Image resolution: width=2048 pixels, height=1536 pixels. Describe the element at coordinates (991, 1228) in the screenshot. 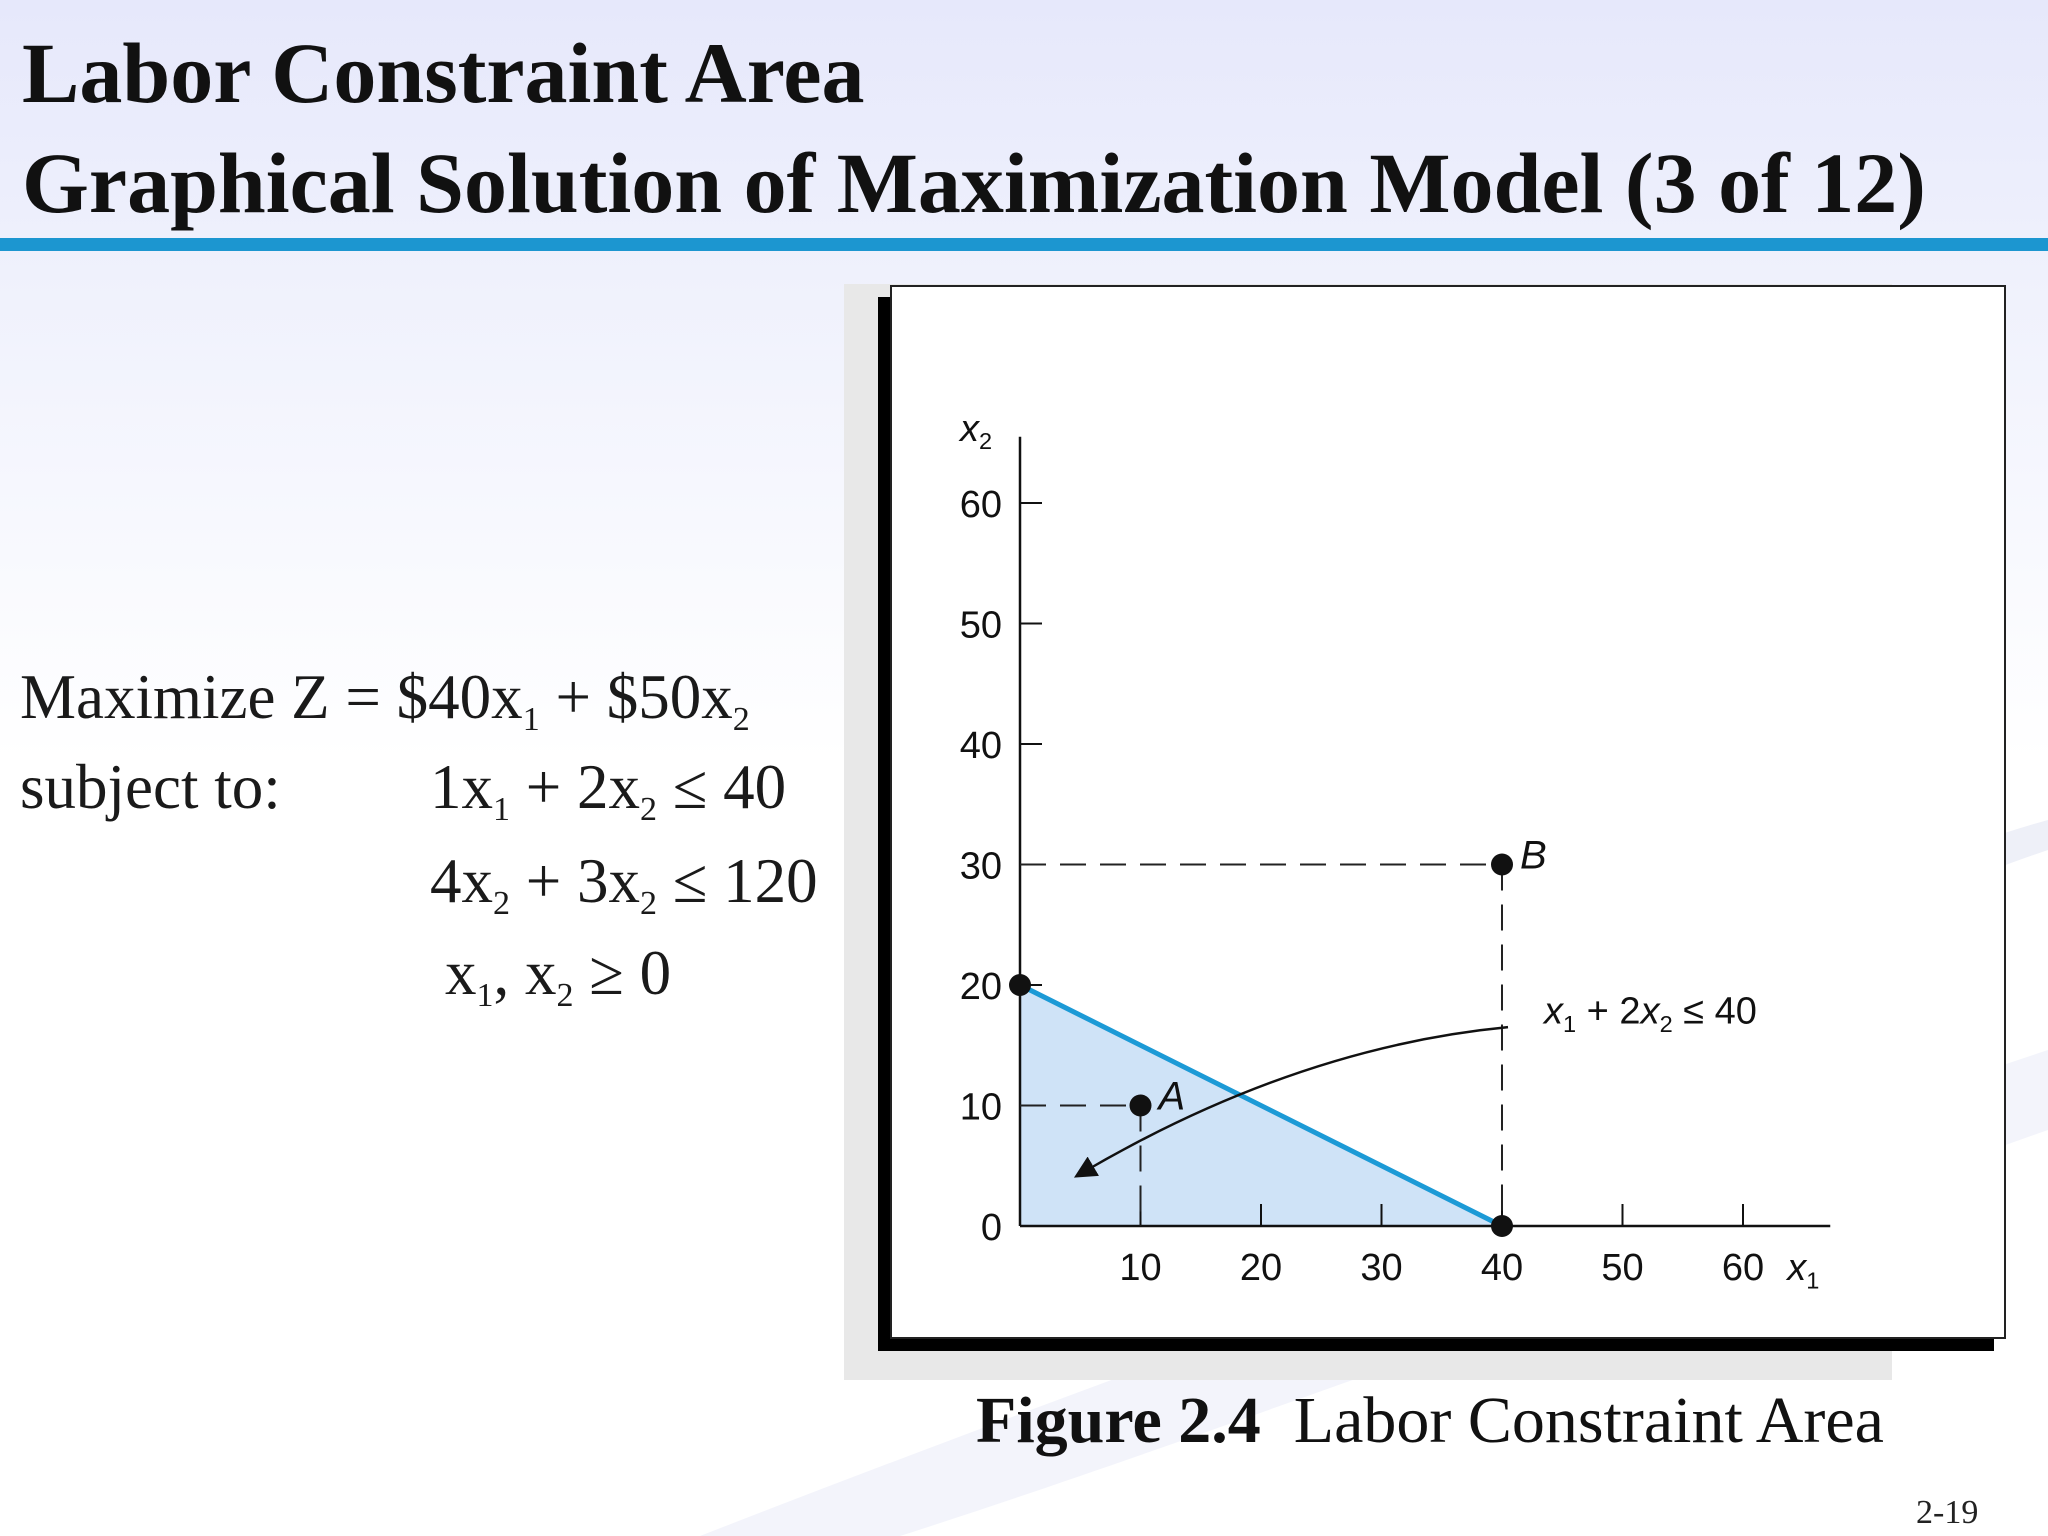

I see `y-tick-label-0: 0` at that location.